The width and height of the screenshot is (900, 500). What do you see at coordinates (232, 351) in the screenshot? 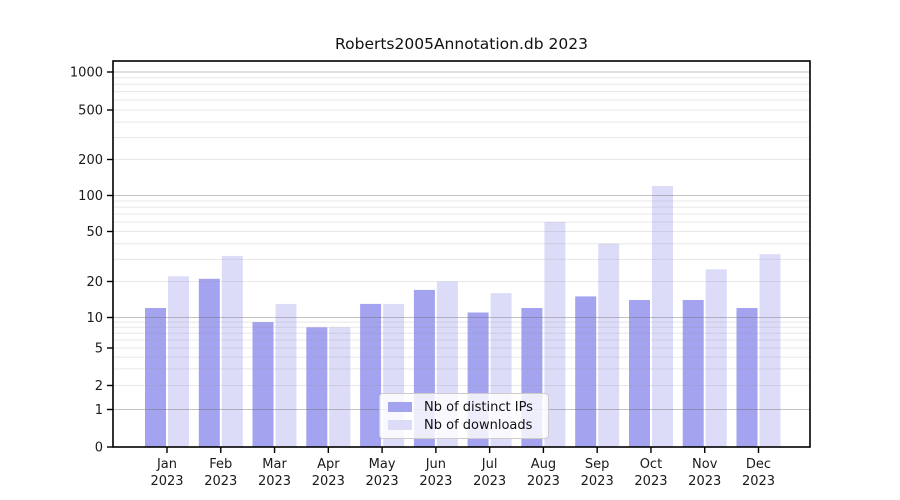
I see `bar-downloads-feb` at bounding box center [232, 351].